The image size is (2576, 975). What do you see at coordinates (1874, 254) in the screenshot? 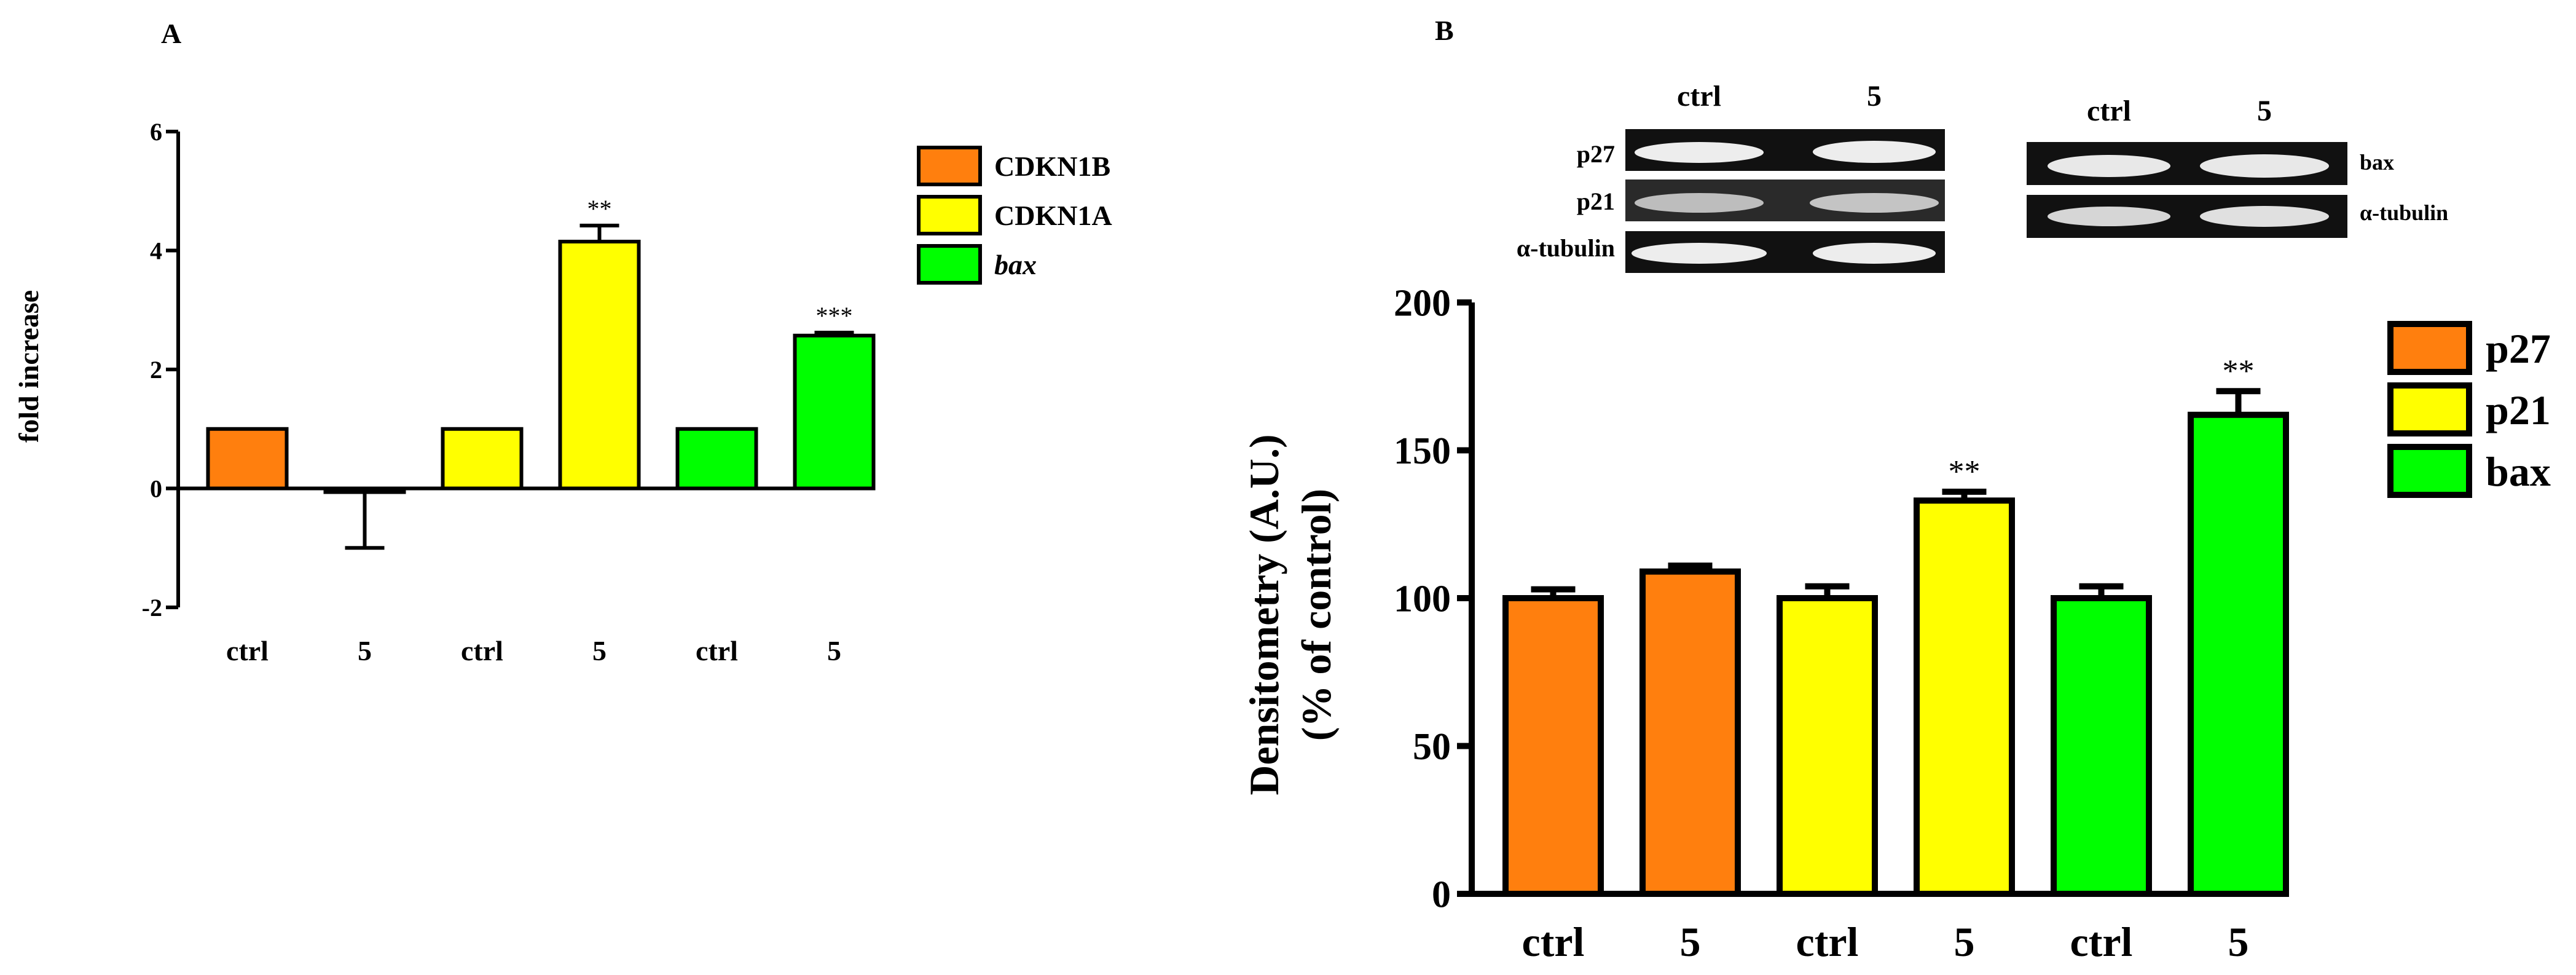
I see `band-tubulin-5-left` at bounding box center [1874, 254].